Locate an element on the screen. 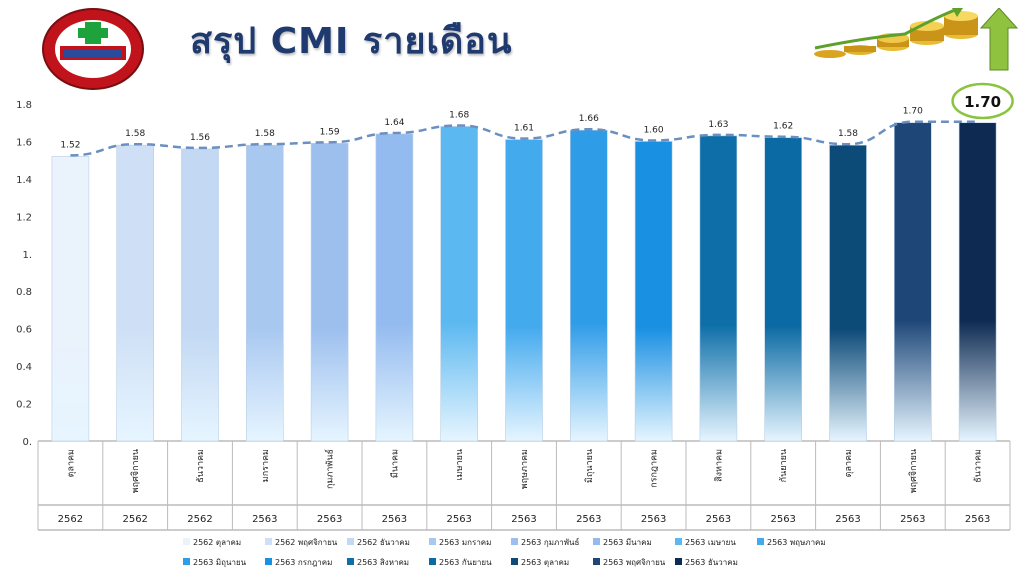 This screenshot has width=1024, height=576. coins-growth-icon is located at coordinates (916, 39).